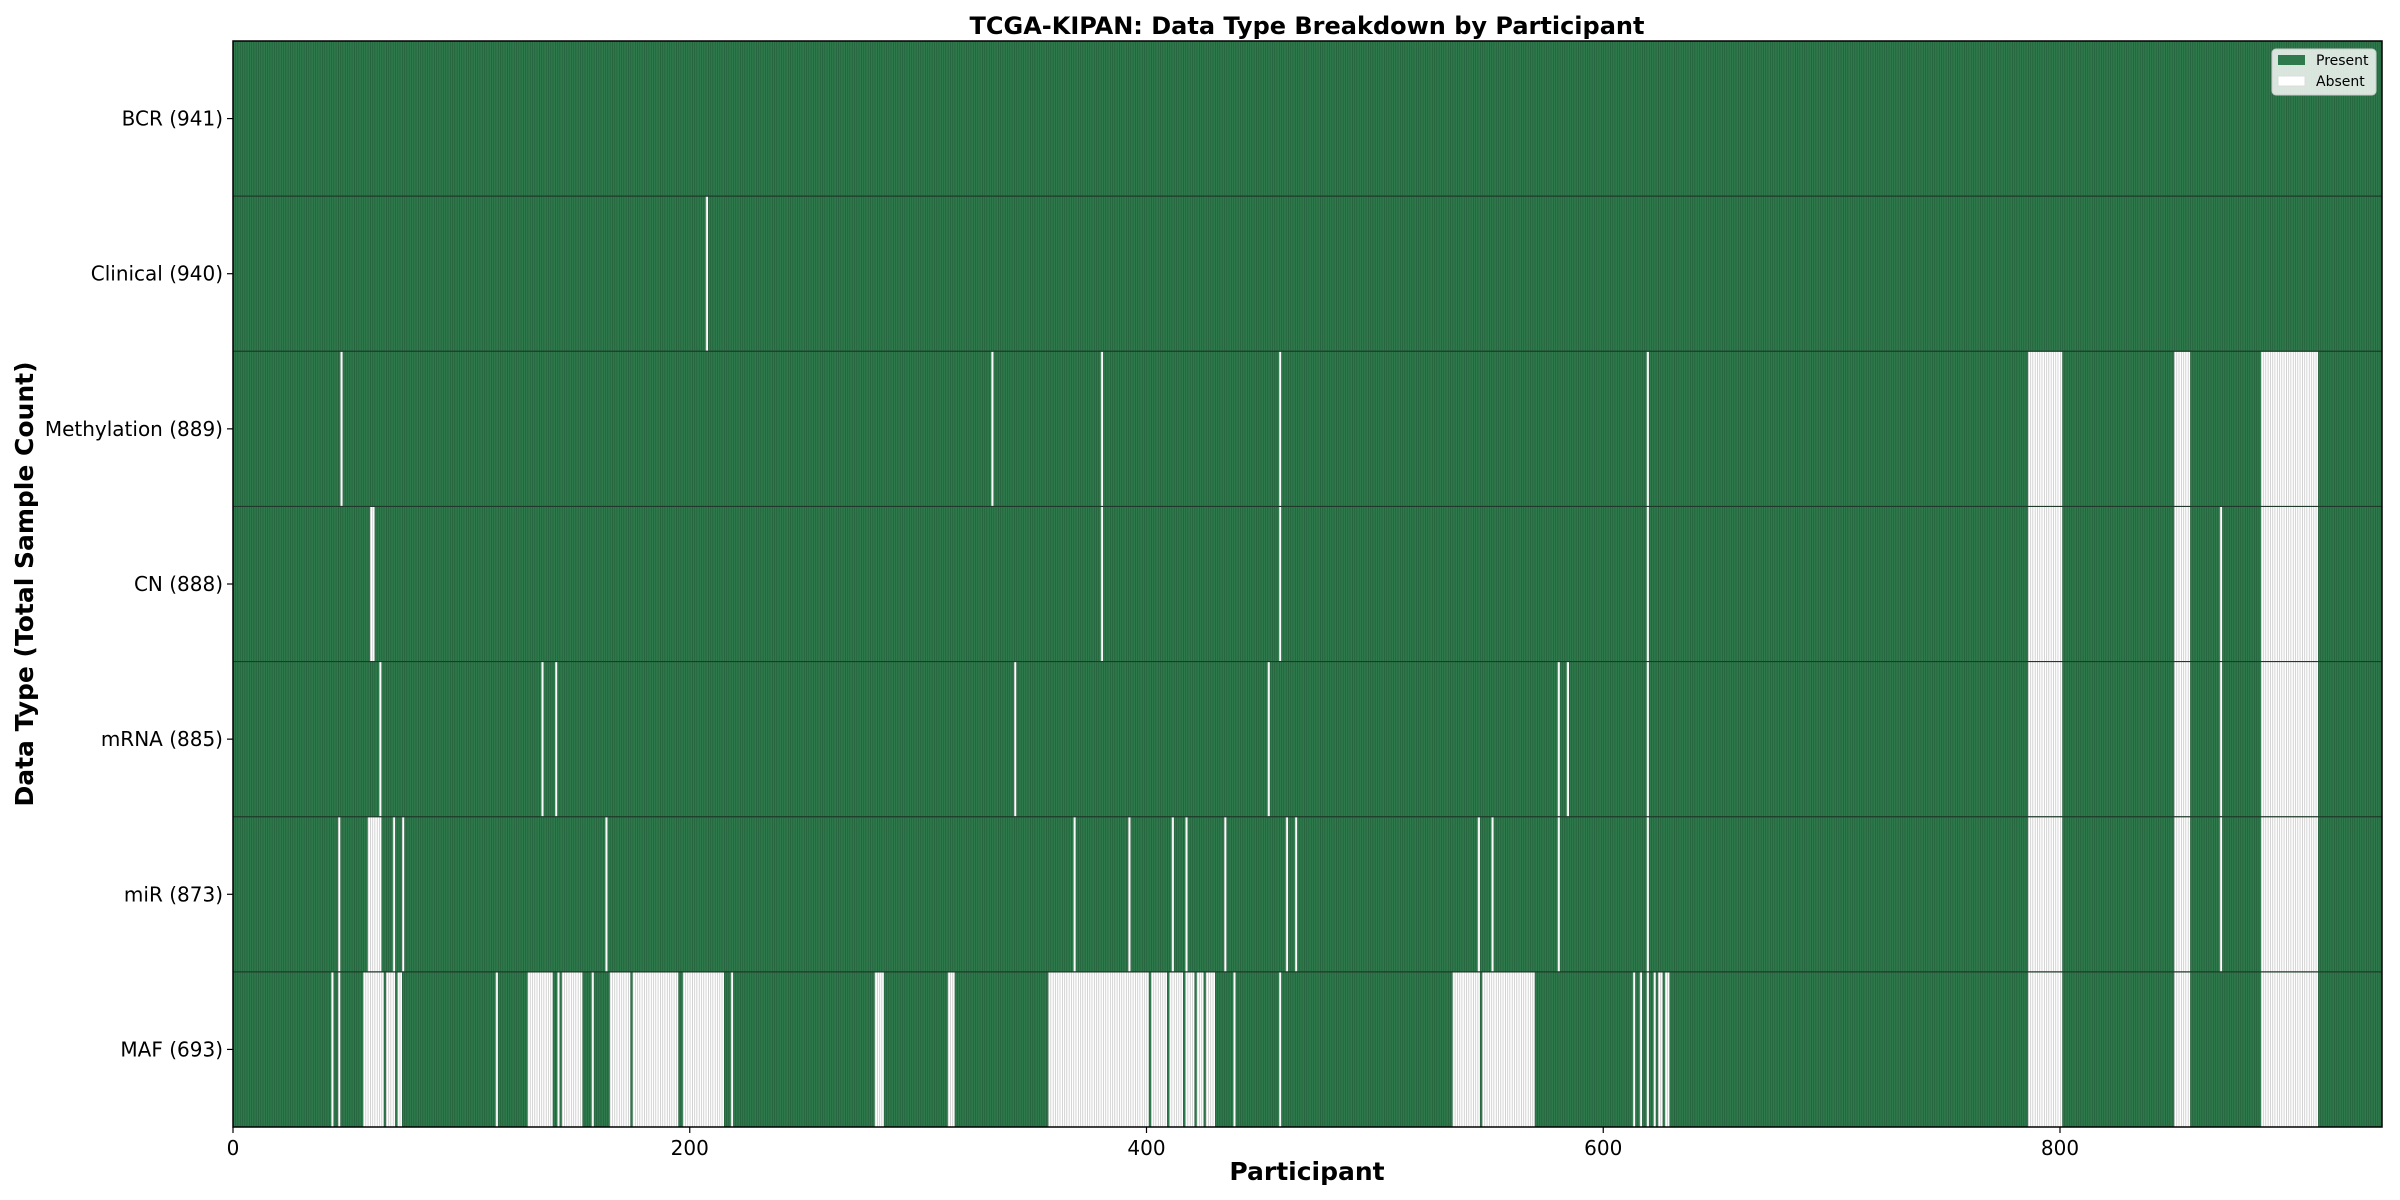 The height and width of the screenshot is (1200, 2400). Describe the element at coordinates (2060, 1148) in the screenshot. I see `x-tick-label: 800` at that location.